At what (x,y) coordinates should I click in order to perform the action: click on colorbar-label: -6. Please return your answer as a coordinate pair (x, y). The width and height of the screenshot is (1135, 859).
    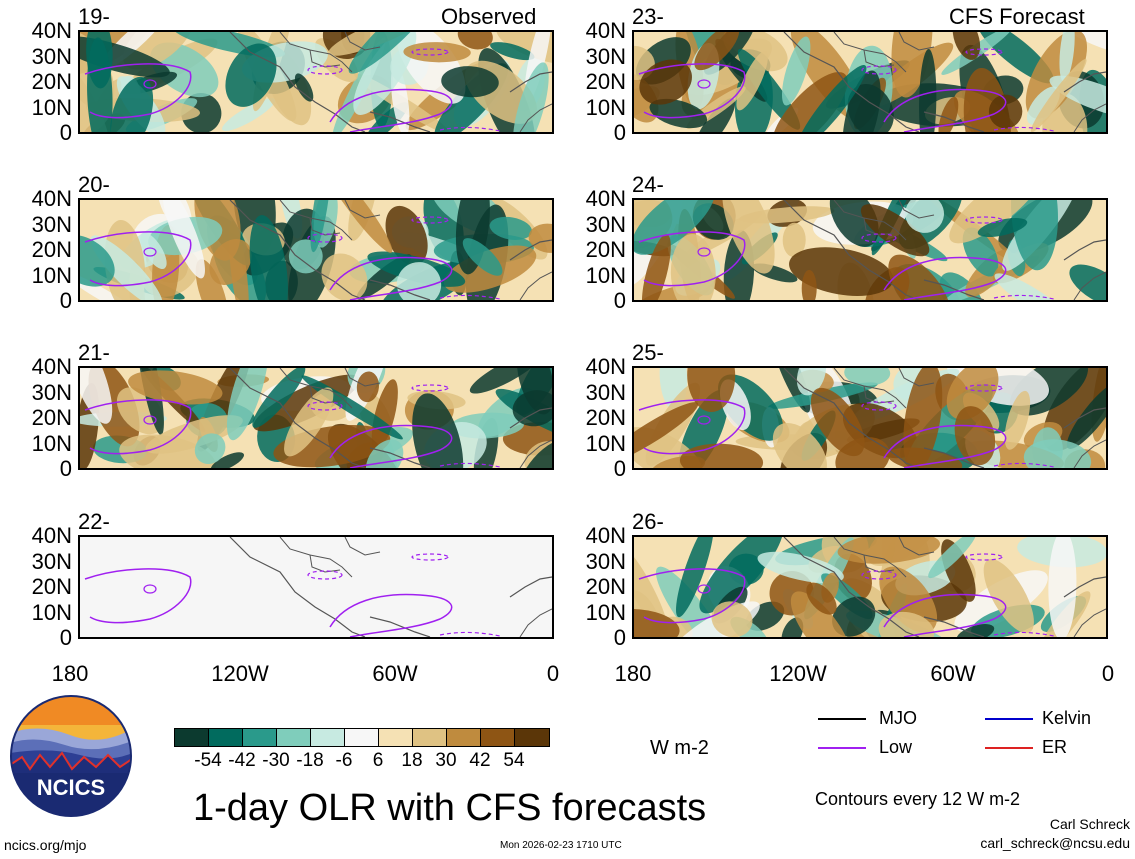
    Looking at the image, I should click on (344, 760).